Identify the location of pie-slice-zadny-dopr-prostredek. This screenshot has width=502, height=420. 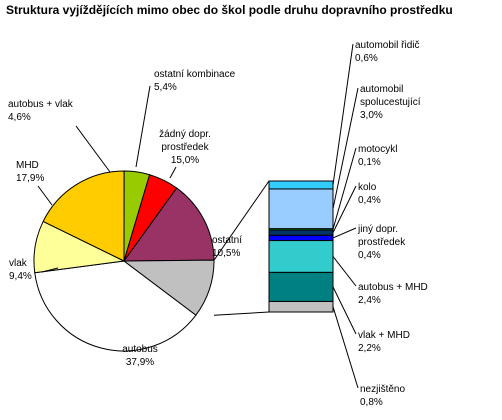
(169, 224).